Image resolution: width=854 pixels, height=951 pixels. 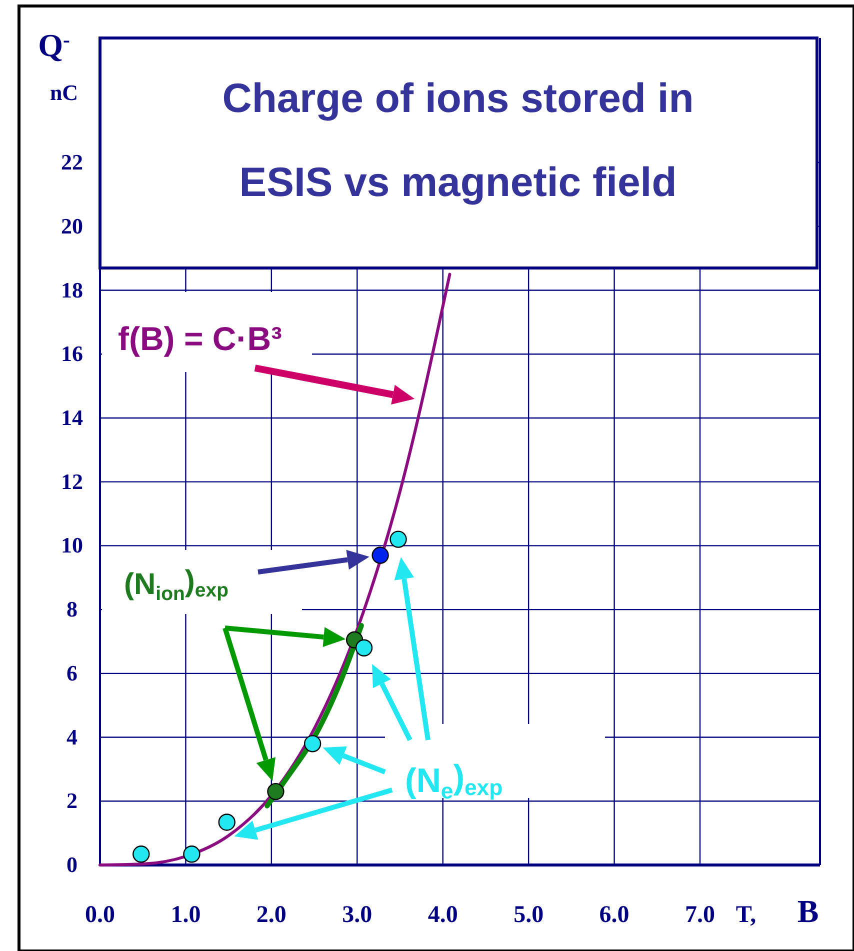 What do you see at coordinates (72, 801) in the screenshot?
I see `y-tick-label: 2` at bounding box center [72, 801].